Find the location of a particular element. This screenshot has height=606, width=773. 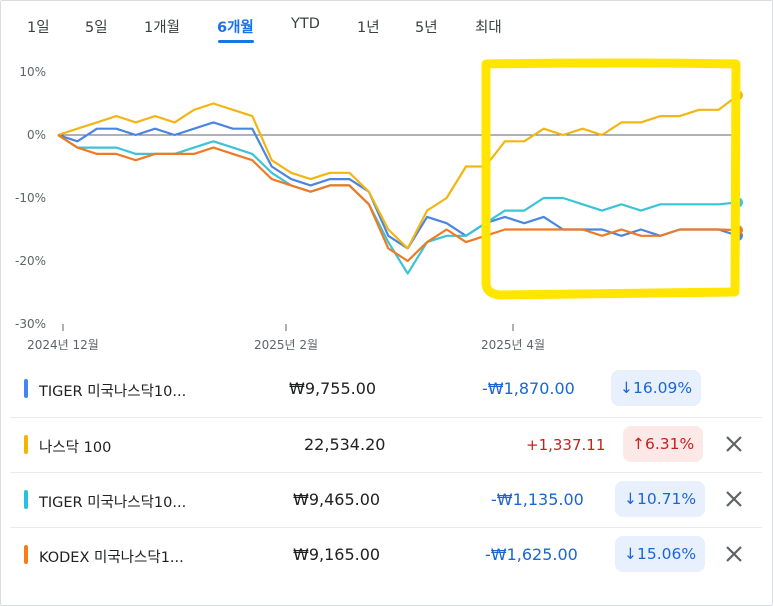

percent-value: 15.06% is located at coordinates (667, 554).